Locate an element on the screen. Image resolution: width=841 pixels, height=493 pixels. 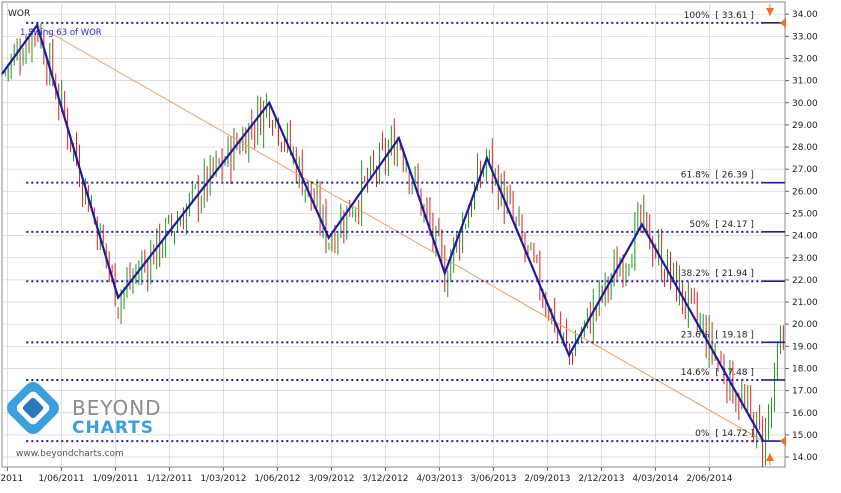
y-tick-label: 25.00 is located at coordinates (805, 214).